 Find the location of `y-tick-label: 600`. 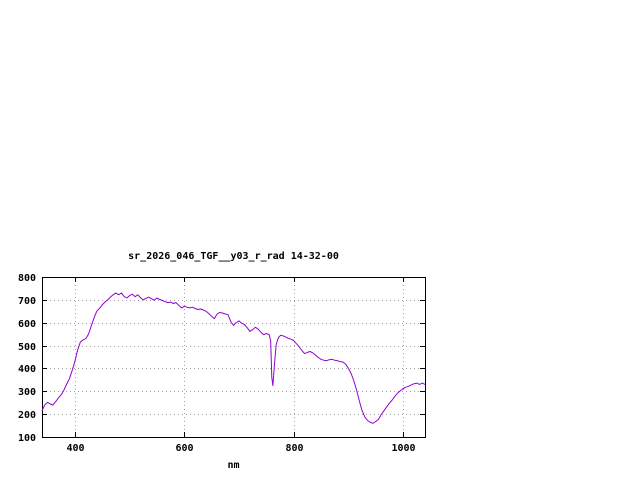

y-tick-label: 600 is located at coordinates (27, 324).